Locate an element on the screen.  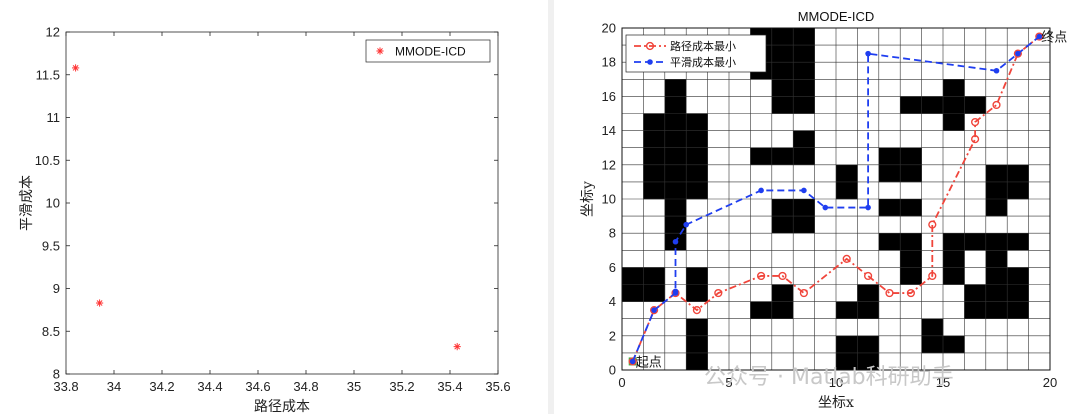
y-tick-label: 9.5 is located at coordinates (51, 245).